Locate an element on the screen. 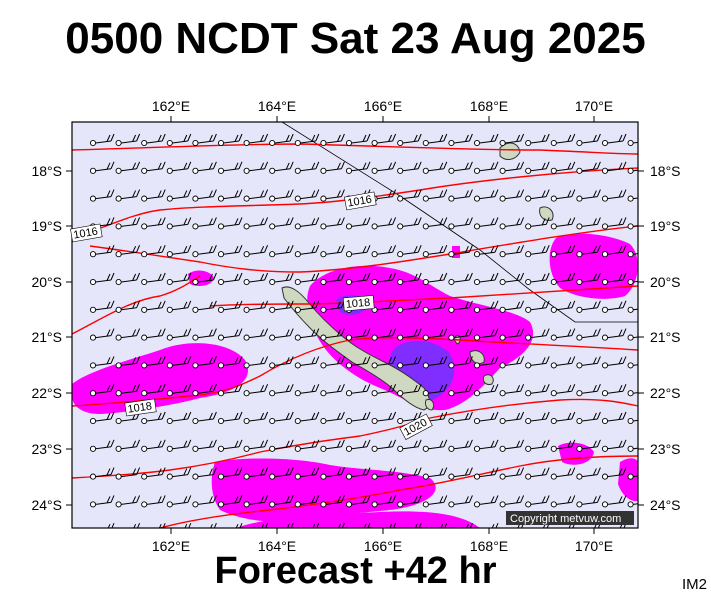  lat-label-left: 20°S is located at coordinates (46, 282).